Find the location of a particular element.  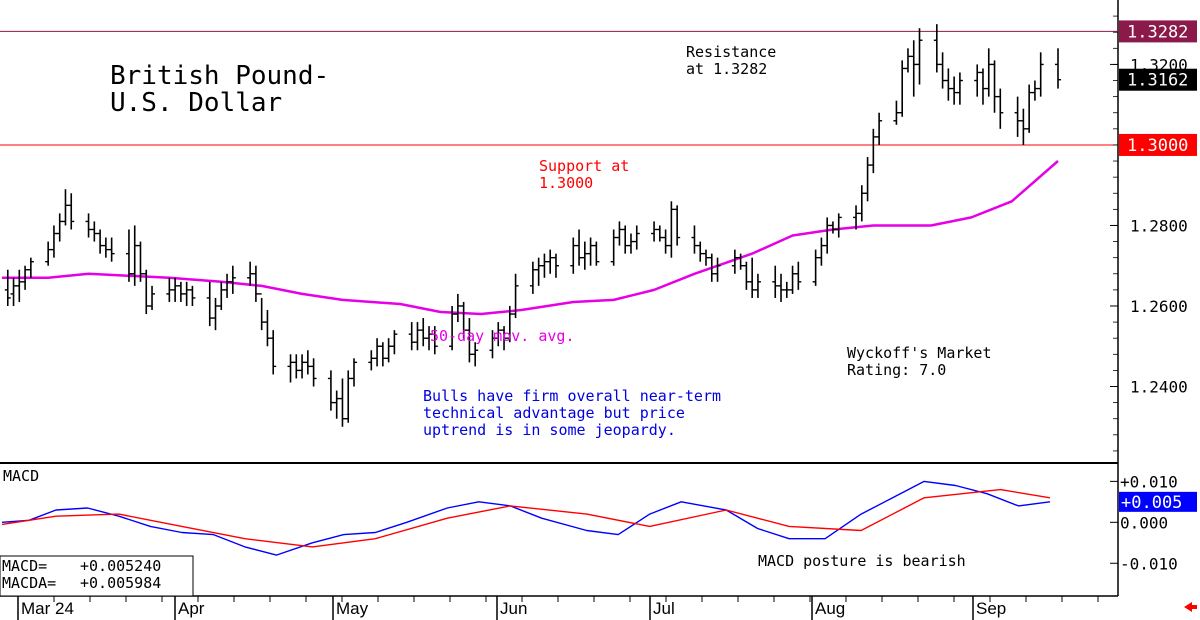

support-annotation-line-2: 1.3000 is located at coordinates (566, 183).